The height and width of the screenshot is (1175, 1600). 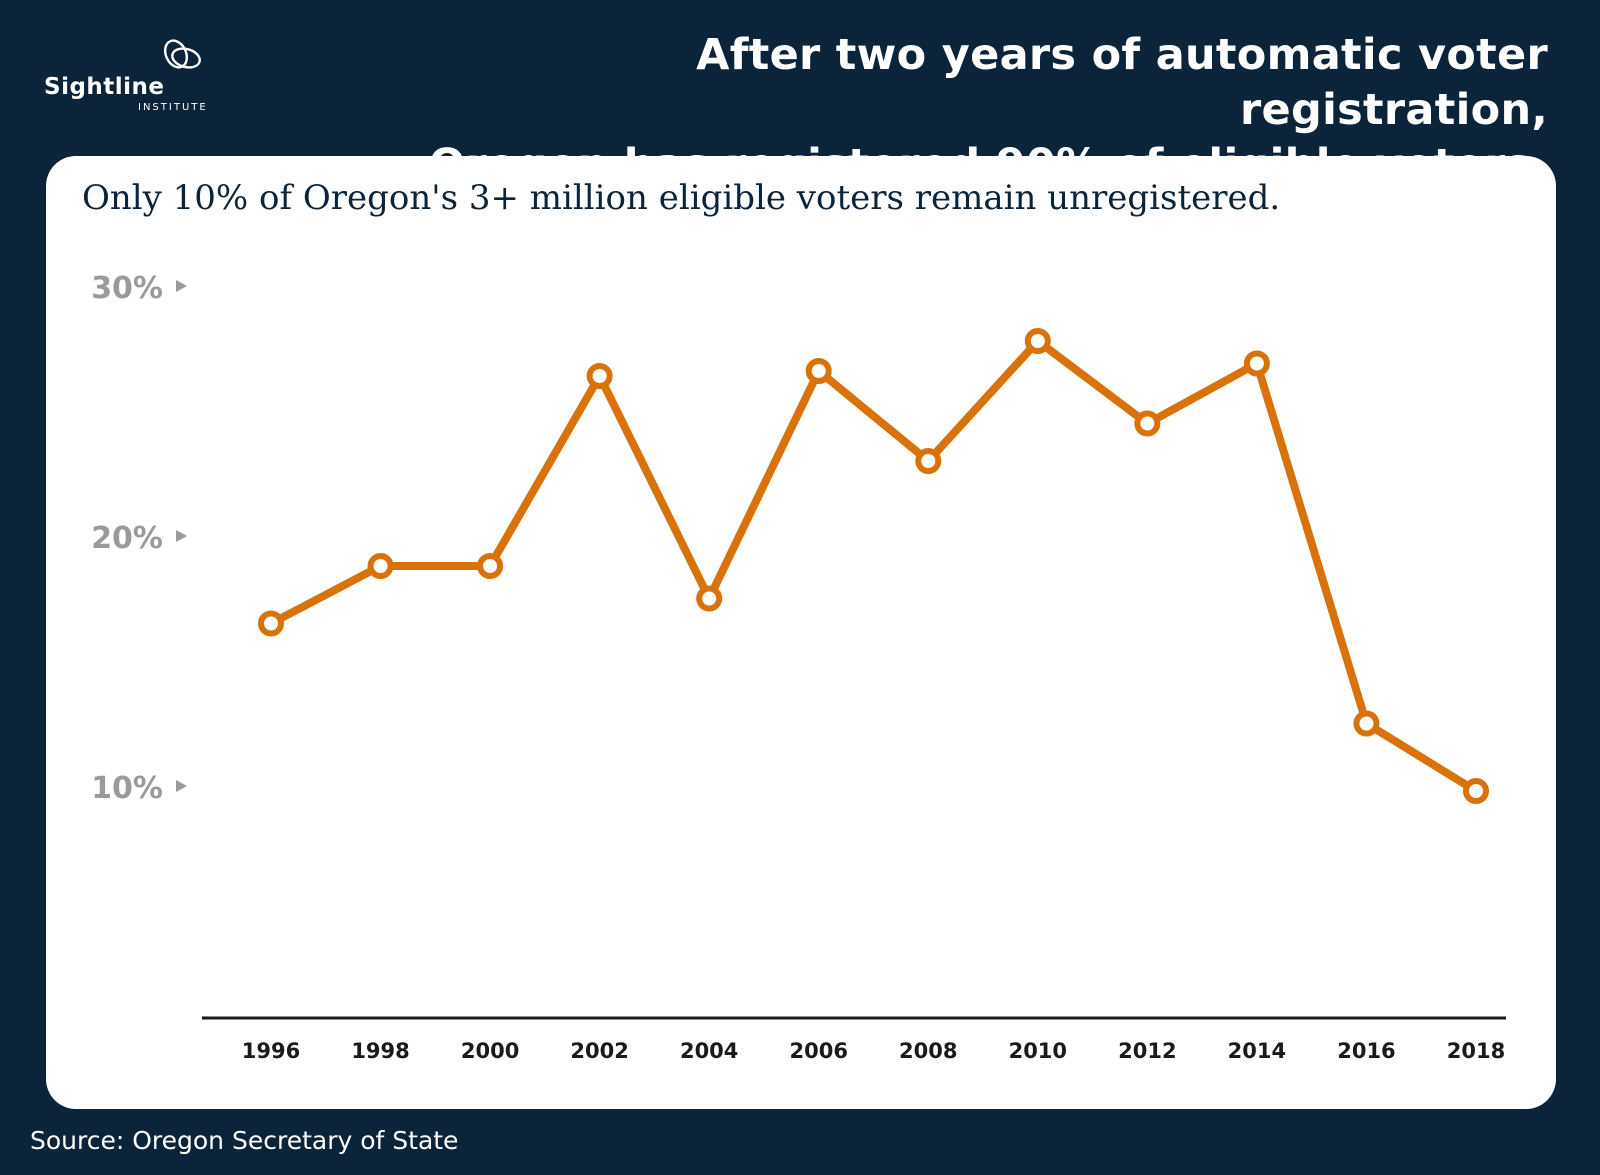 What do you see at coordinates (1147, 1051) in the screenshot?
I see `x-tick-label: 2012` at bounding box center [1147, 1051].